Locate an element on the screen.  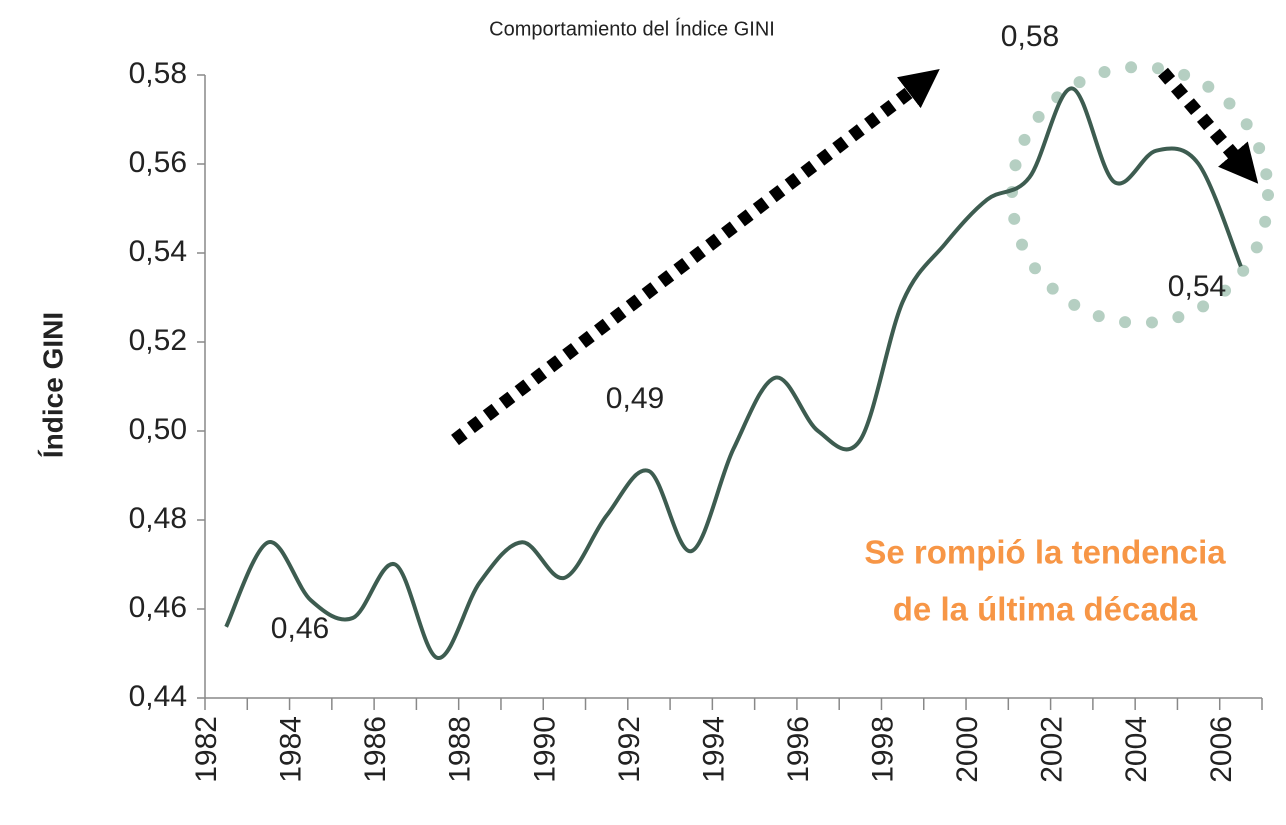
x-tick-label: 2004 is located at coordinates (1136, 749).